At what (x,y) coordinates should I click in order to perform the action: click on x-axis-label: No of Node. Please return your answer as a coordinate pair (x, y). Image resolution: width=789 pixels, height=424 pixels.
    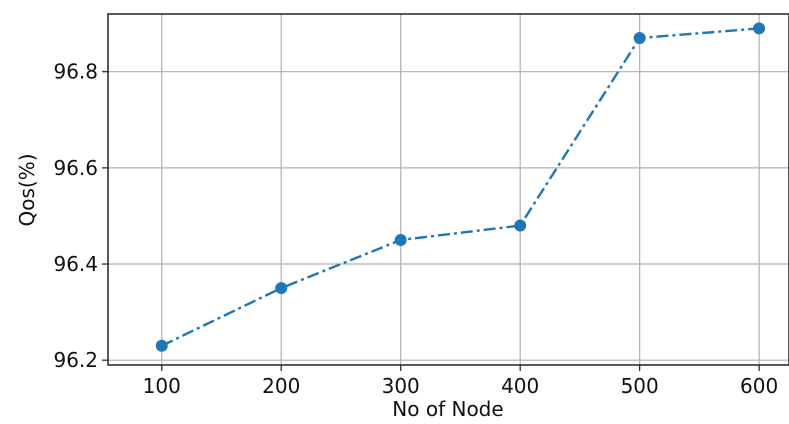
    Looking at the image, I should click on (447, 408).